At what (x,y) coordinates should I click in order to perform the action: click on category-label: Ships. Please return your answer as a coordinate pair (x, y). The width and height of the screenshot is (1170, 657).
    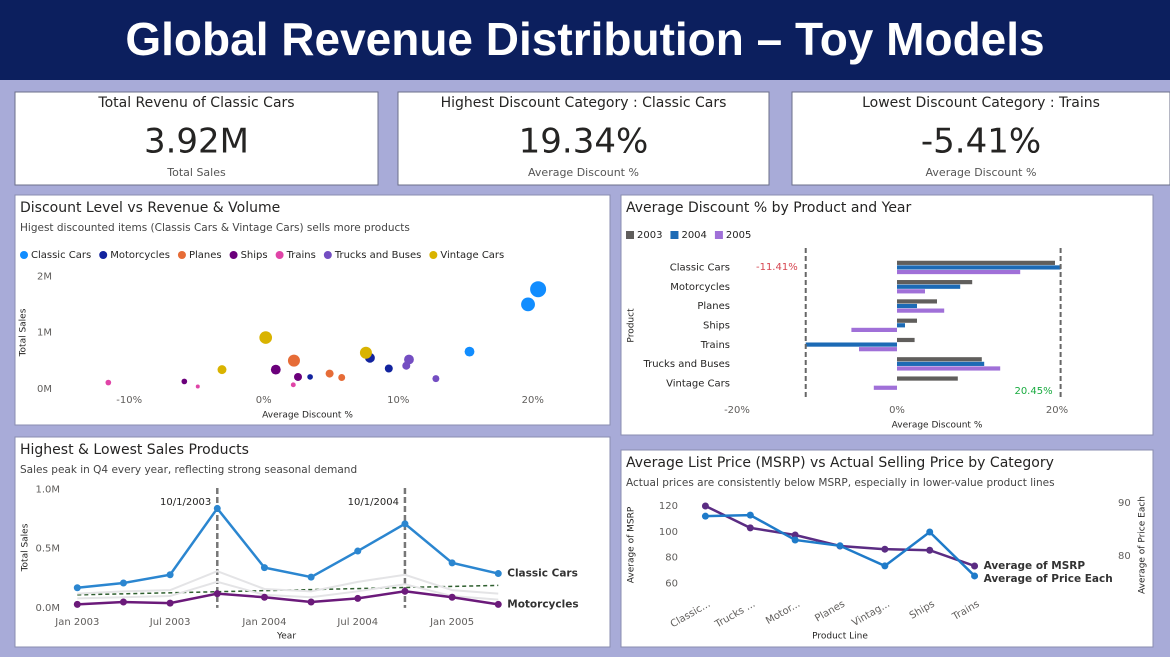
    Looking at the image, I should click on (716, 326).